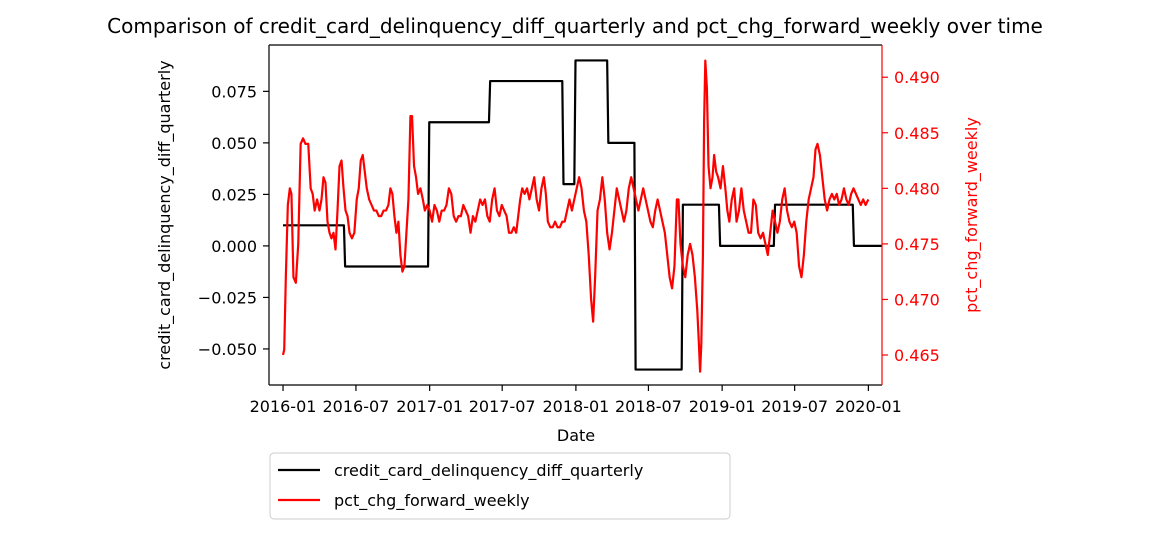 The image size is (1151, 534). What do you see at coordinates (917, 244) in the screenshot?
I see `right-y-tick-label: 0.475` at bounding box center [917, 244].